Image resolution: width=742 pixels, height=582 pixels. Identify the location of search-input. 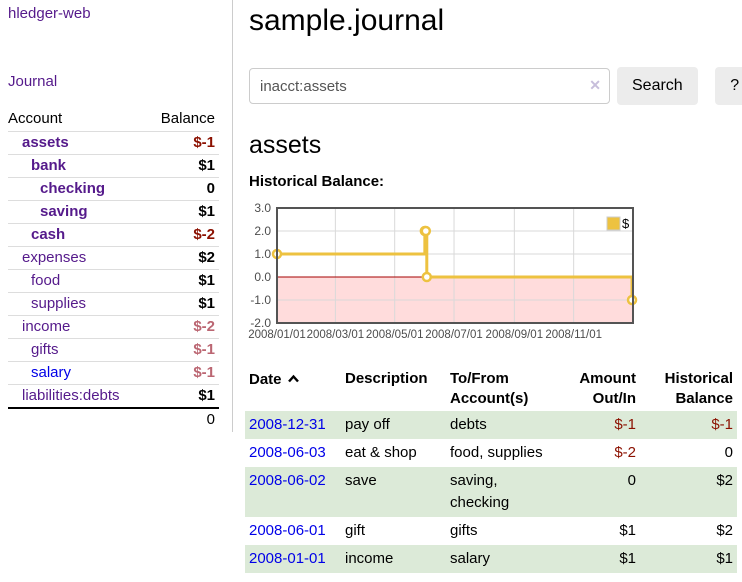
(429, 86).